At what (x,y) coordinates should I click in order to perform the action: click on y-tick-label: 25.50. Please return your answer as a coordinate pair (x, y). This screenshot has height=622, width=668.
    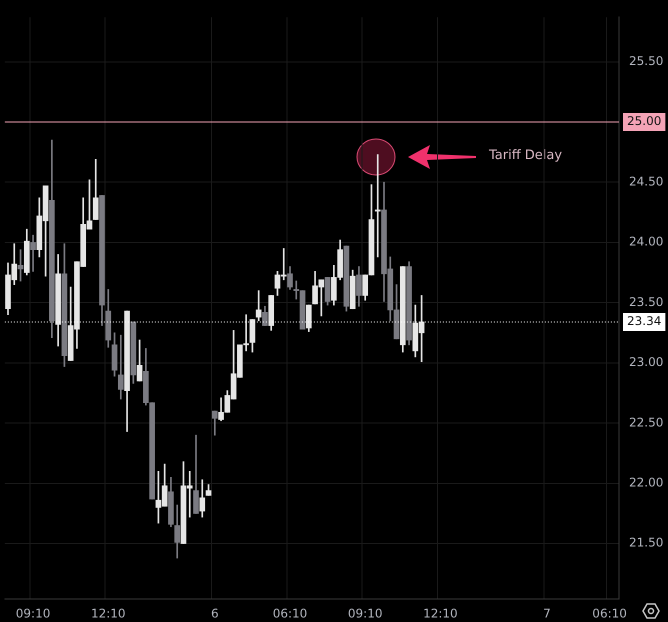
    Looking at the image, I should click on (646, 61).